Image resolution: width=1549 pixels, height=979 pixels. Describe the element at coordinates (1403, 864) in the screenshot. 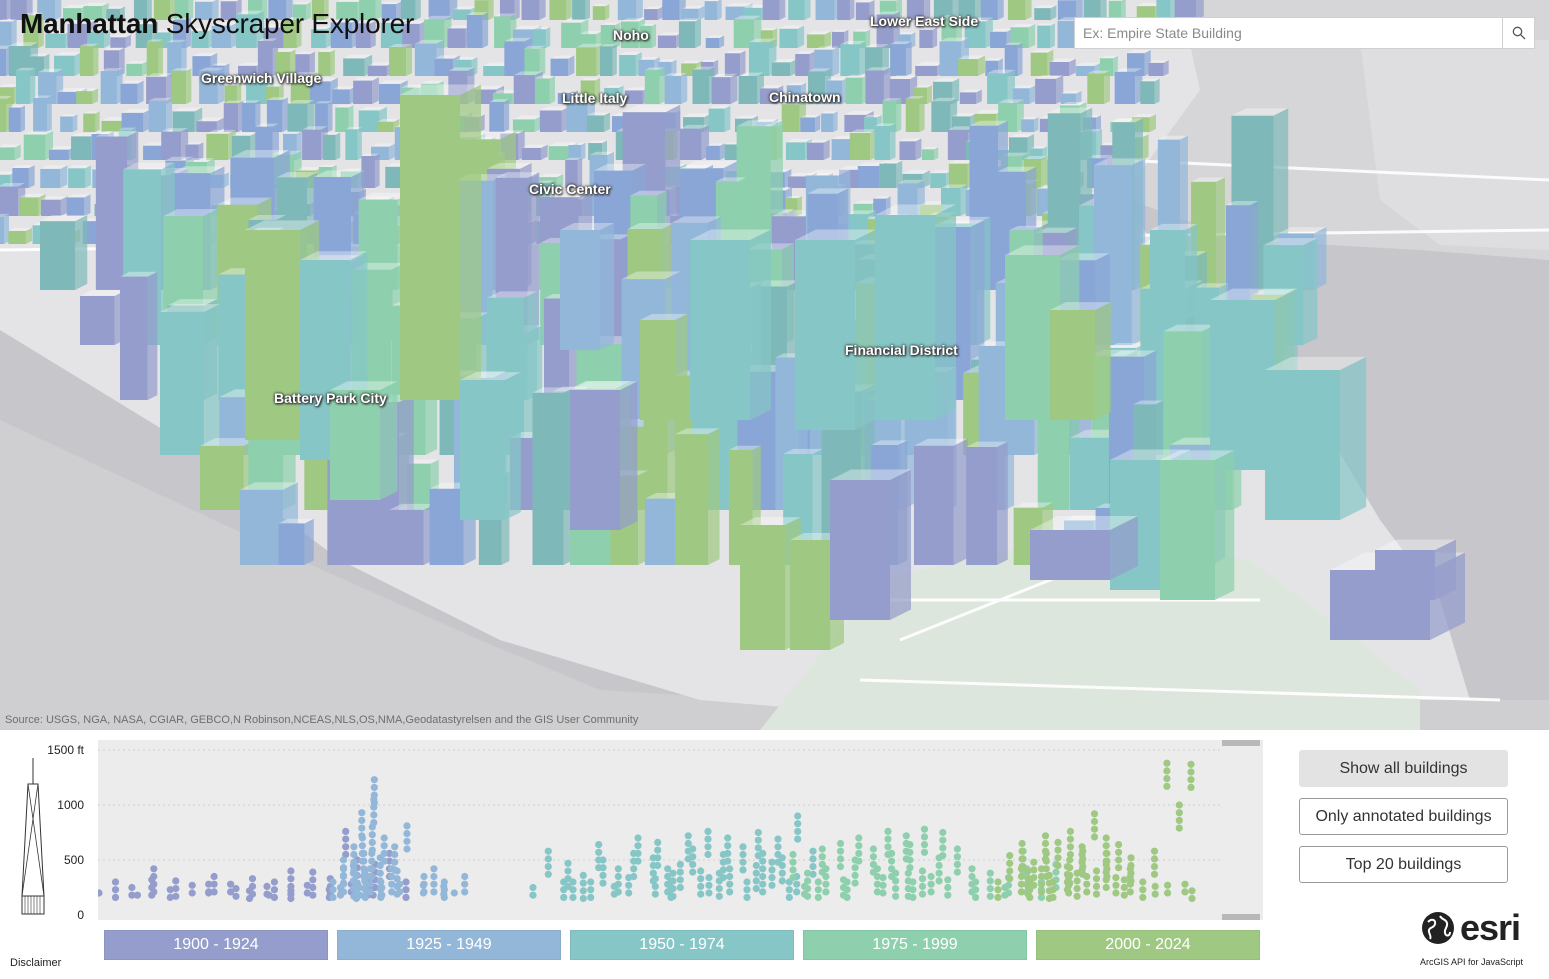

I see `top-20-buildings-button: Top 20 buildings` at that location.